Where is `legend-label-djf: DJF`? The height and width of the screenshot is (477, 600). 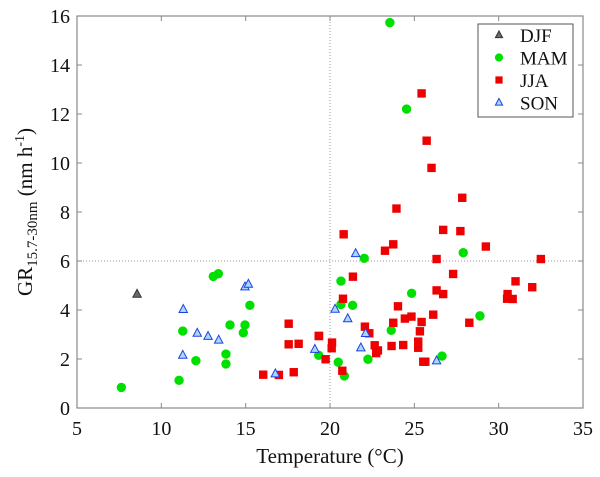 legend-label-djf: DJF is located at coordinates (536, 36).